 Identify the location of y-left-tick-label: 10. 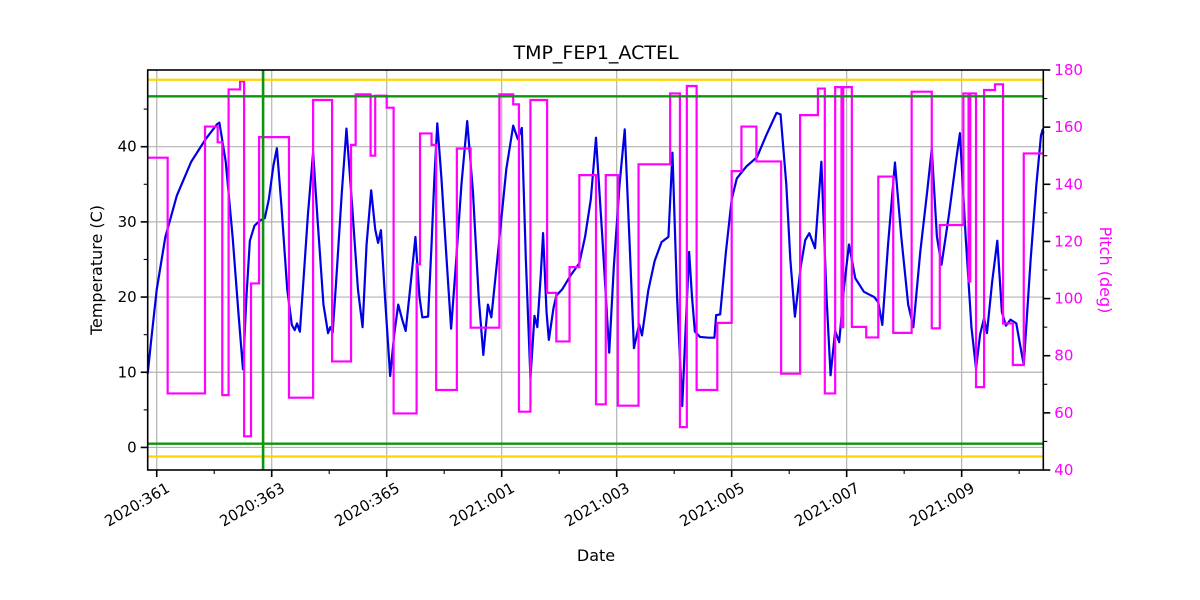
(127, 372).